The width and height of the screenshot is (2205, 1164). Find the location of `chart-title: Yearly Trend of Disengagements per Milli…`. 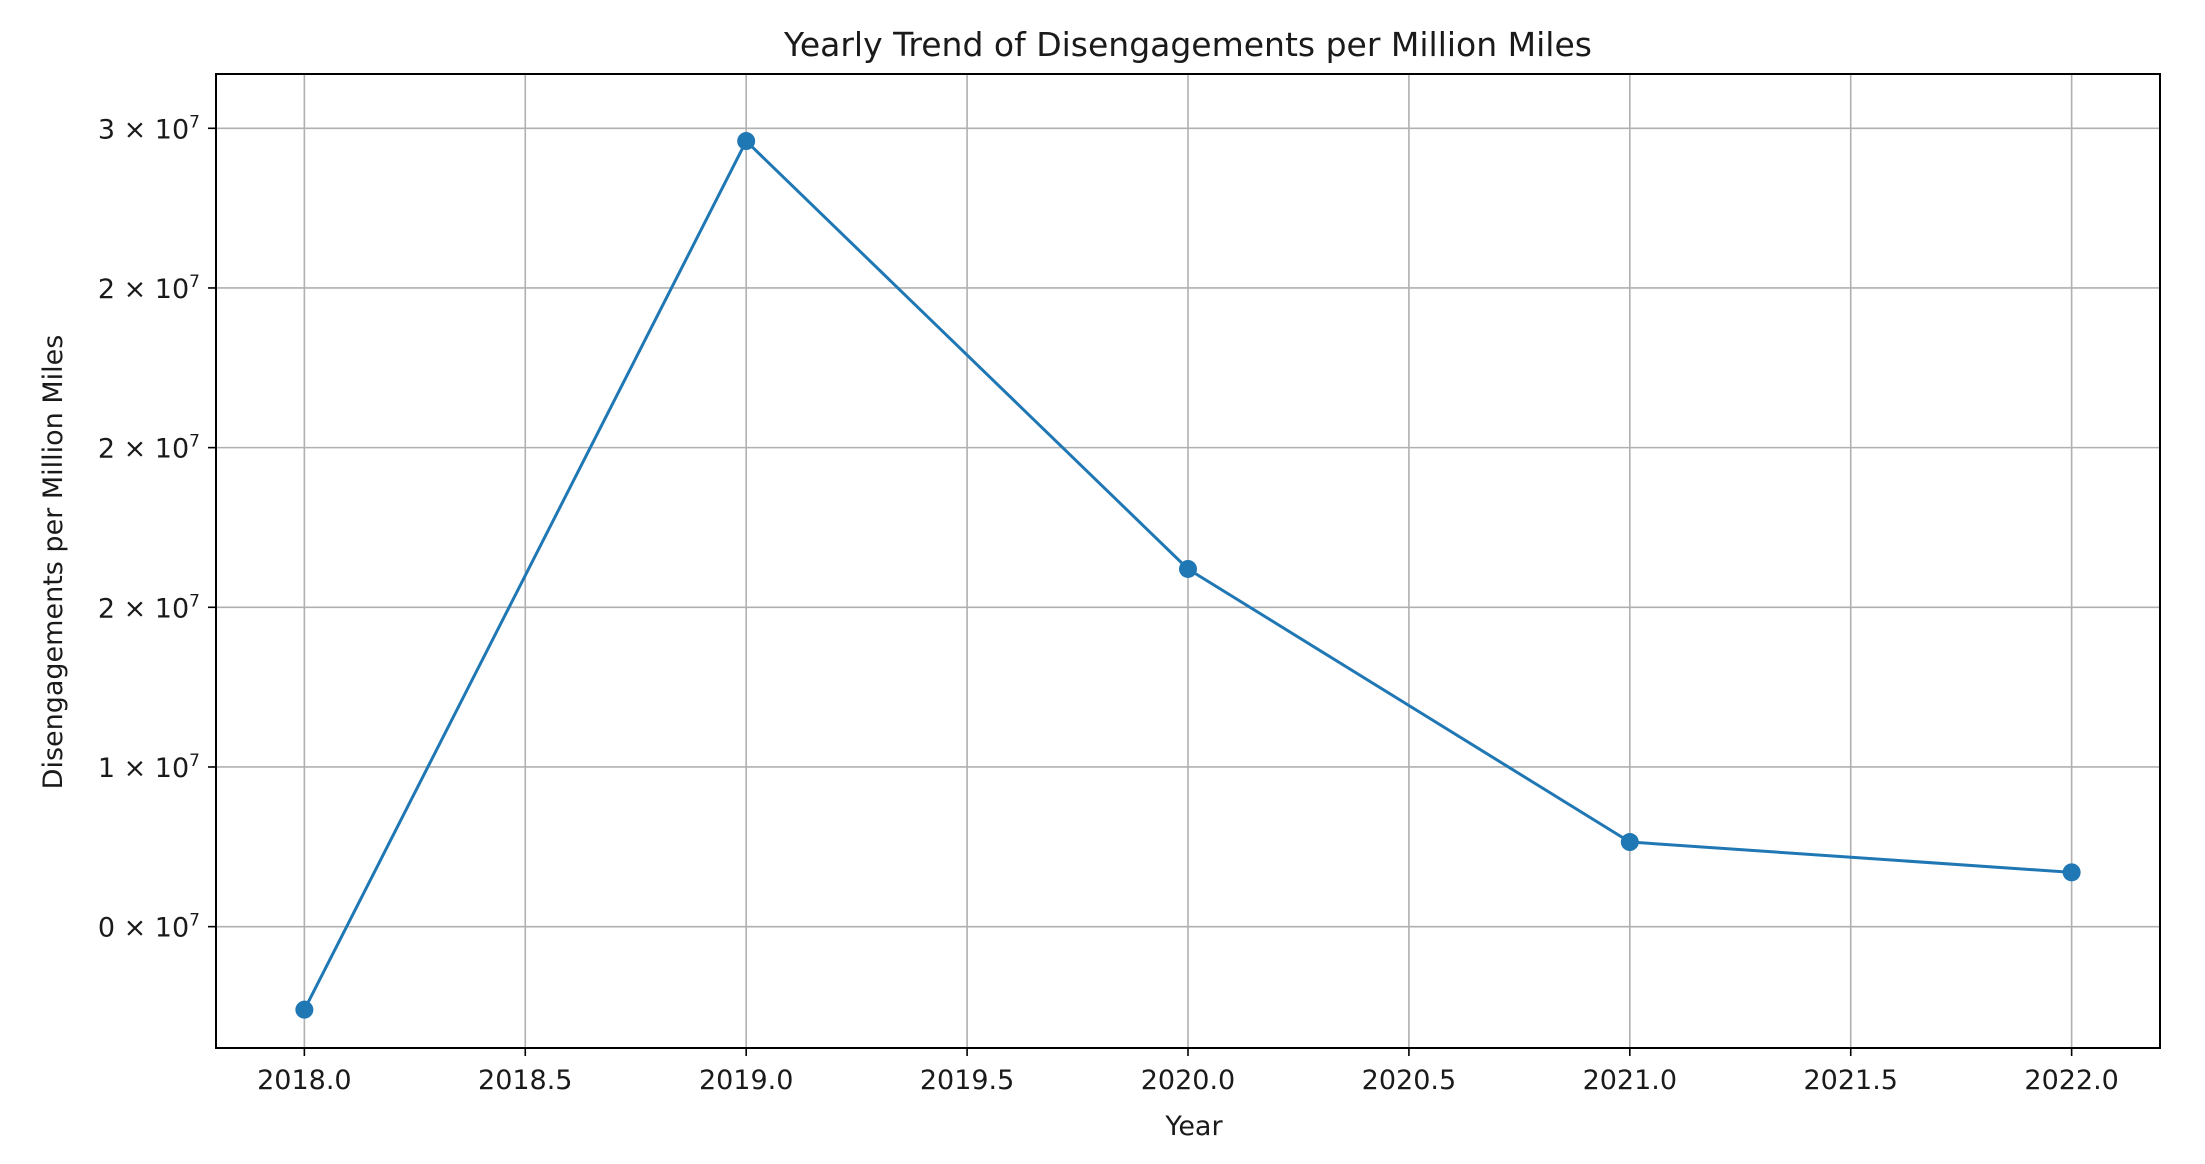

chart-title: Yearly Trend of Disengagements per Milli… is located at coordinates (1187, 44).